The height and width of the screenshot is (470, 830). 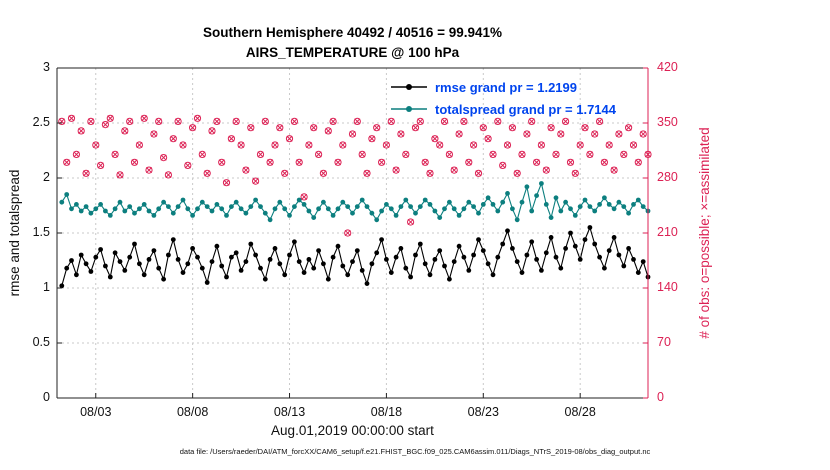 I want to click on legend-label-rmse: rmse grand pr = 1.2199, so click(x=506, y=87).